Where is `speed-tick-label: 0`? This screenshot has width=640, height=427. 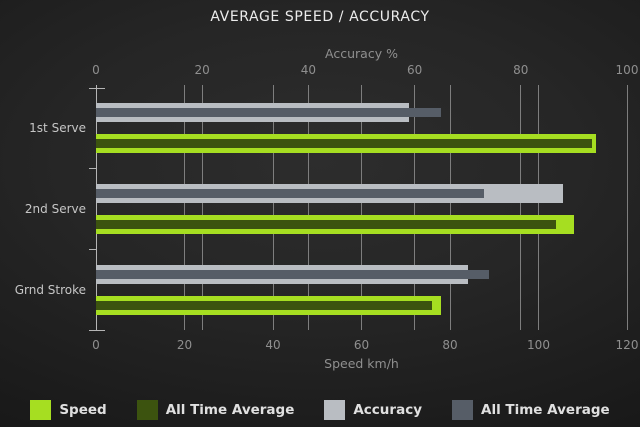 speed-tick-label: 0 is located at coordinates (96, 345).